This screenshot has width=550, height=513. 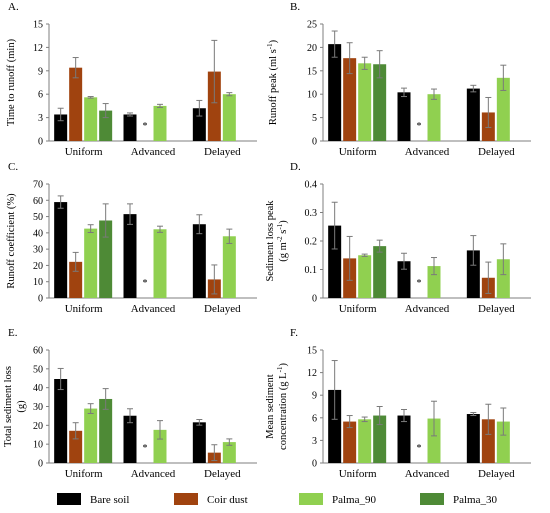 What do you see at coordinates (311, 270) in the screenshot?
I see `y-tick-label: 0.1` at bounding box center [311, 270].